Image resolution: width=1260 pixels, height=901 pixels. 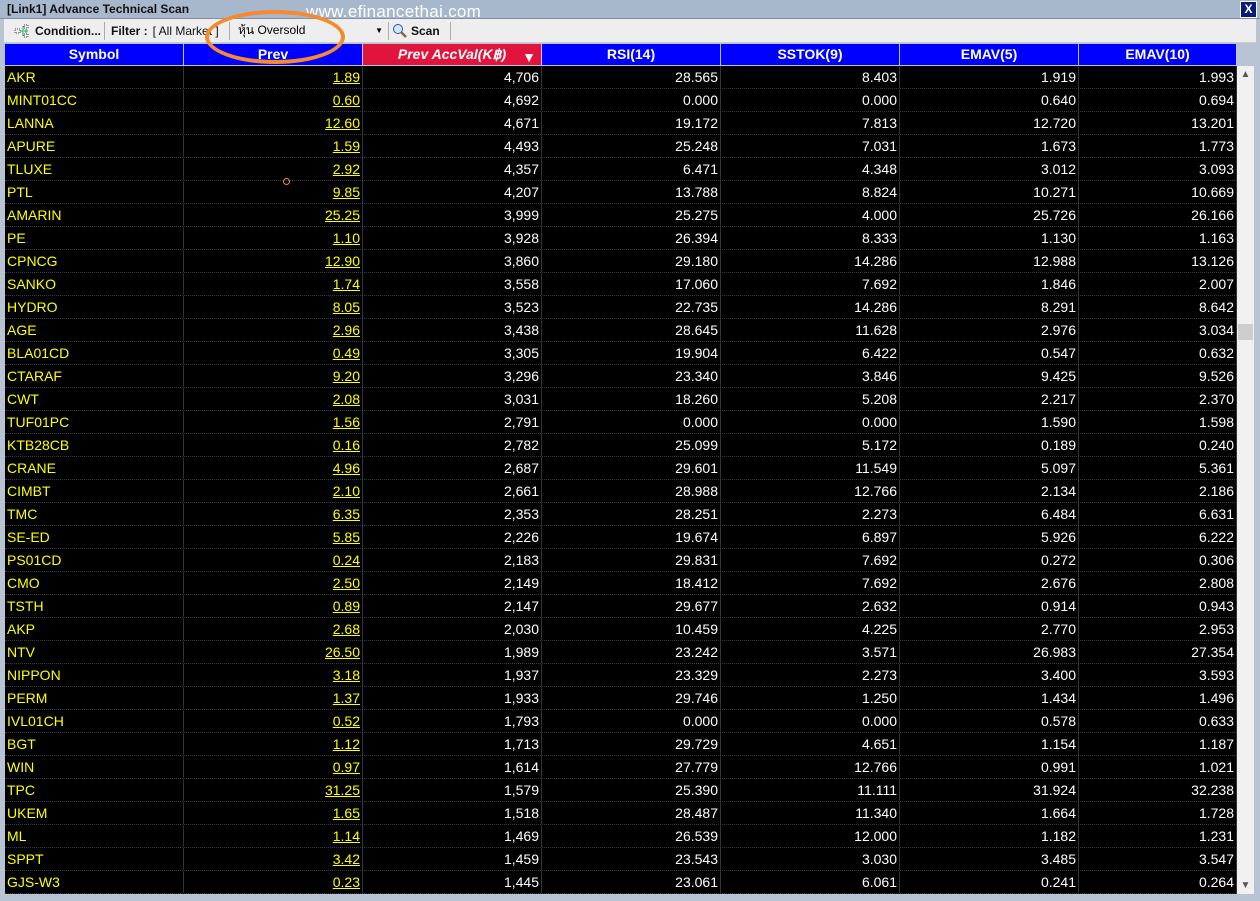 What do you see at coordinates (346, 721) in the screenshot?
I see `prev-price-link: 0.52` at bounding box center [346, 721].